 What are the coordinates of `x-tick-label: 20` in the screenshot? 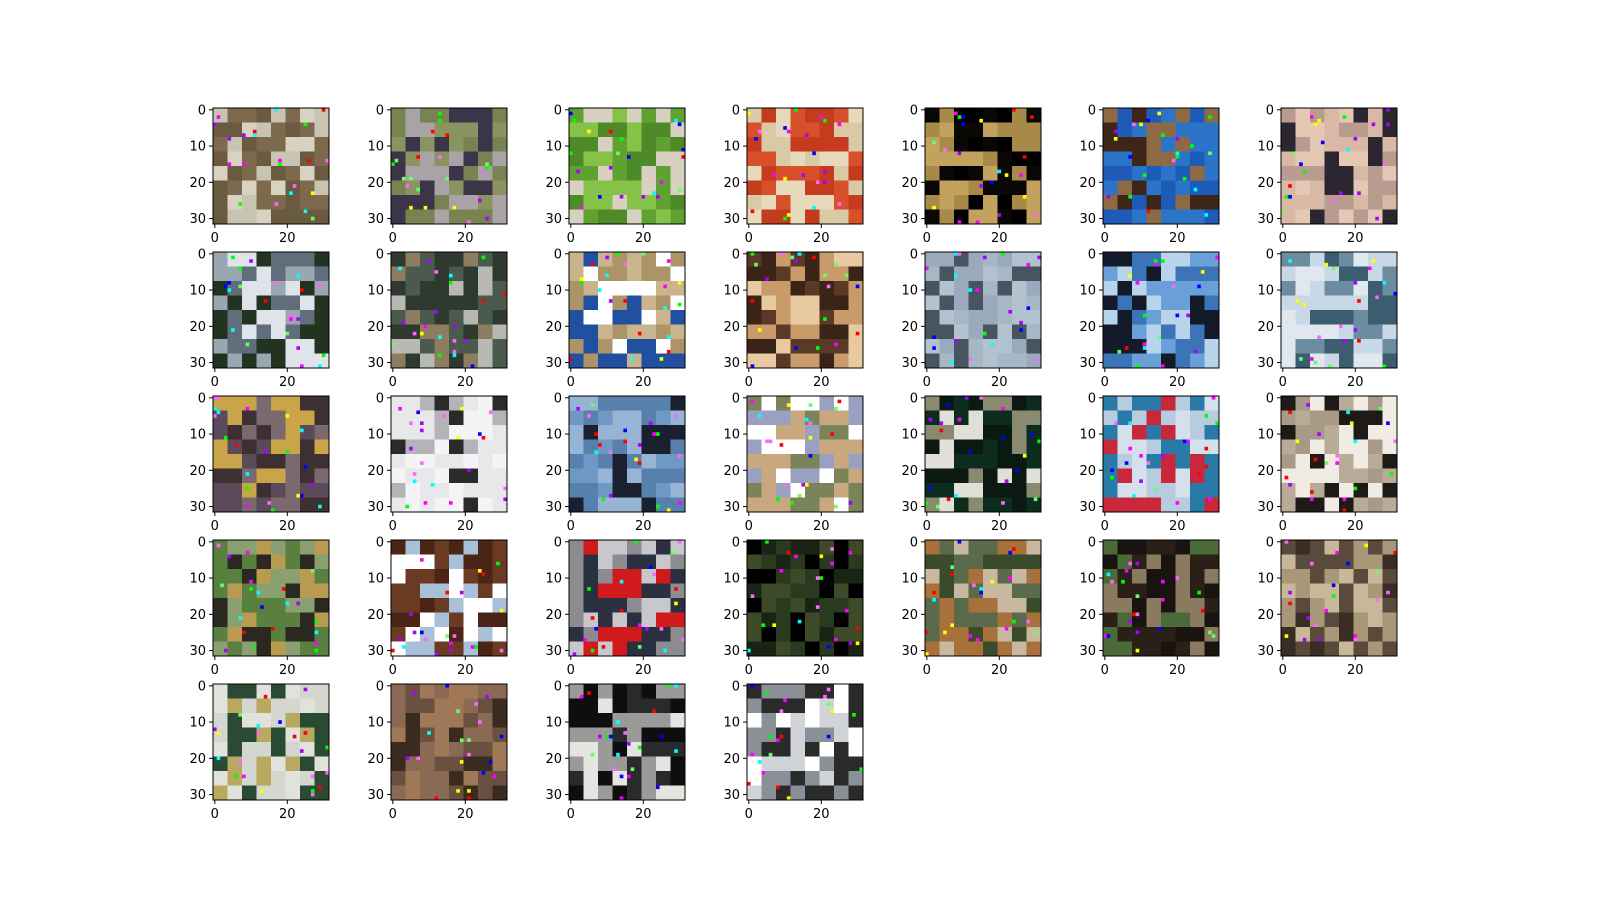 It's located at (287, 382).